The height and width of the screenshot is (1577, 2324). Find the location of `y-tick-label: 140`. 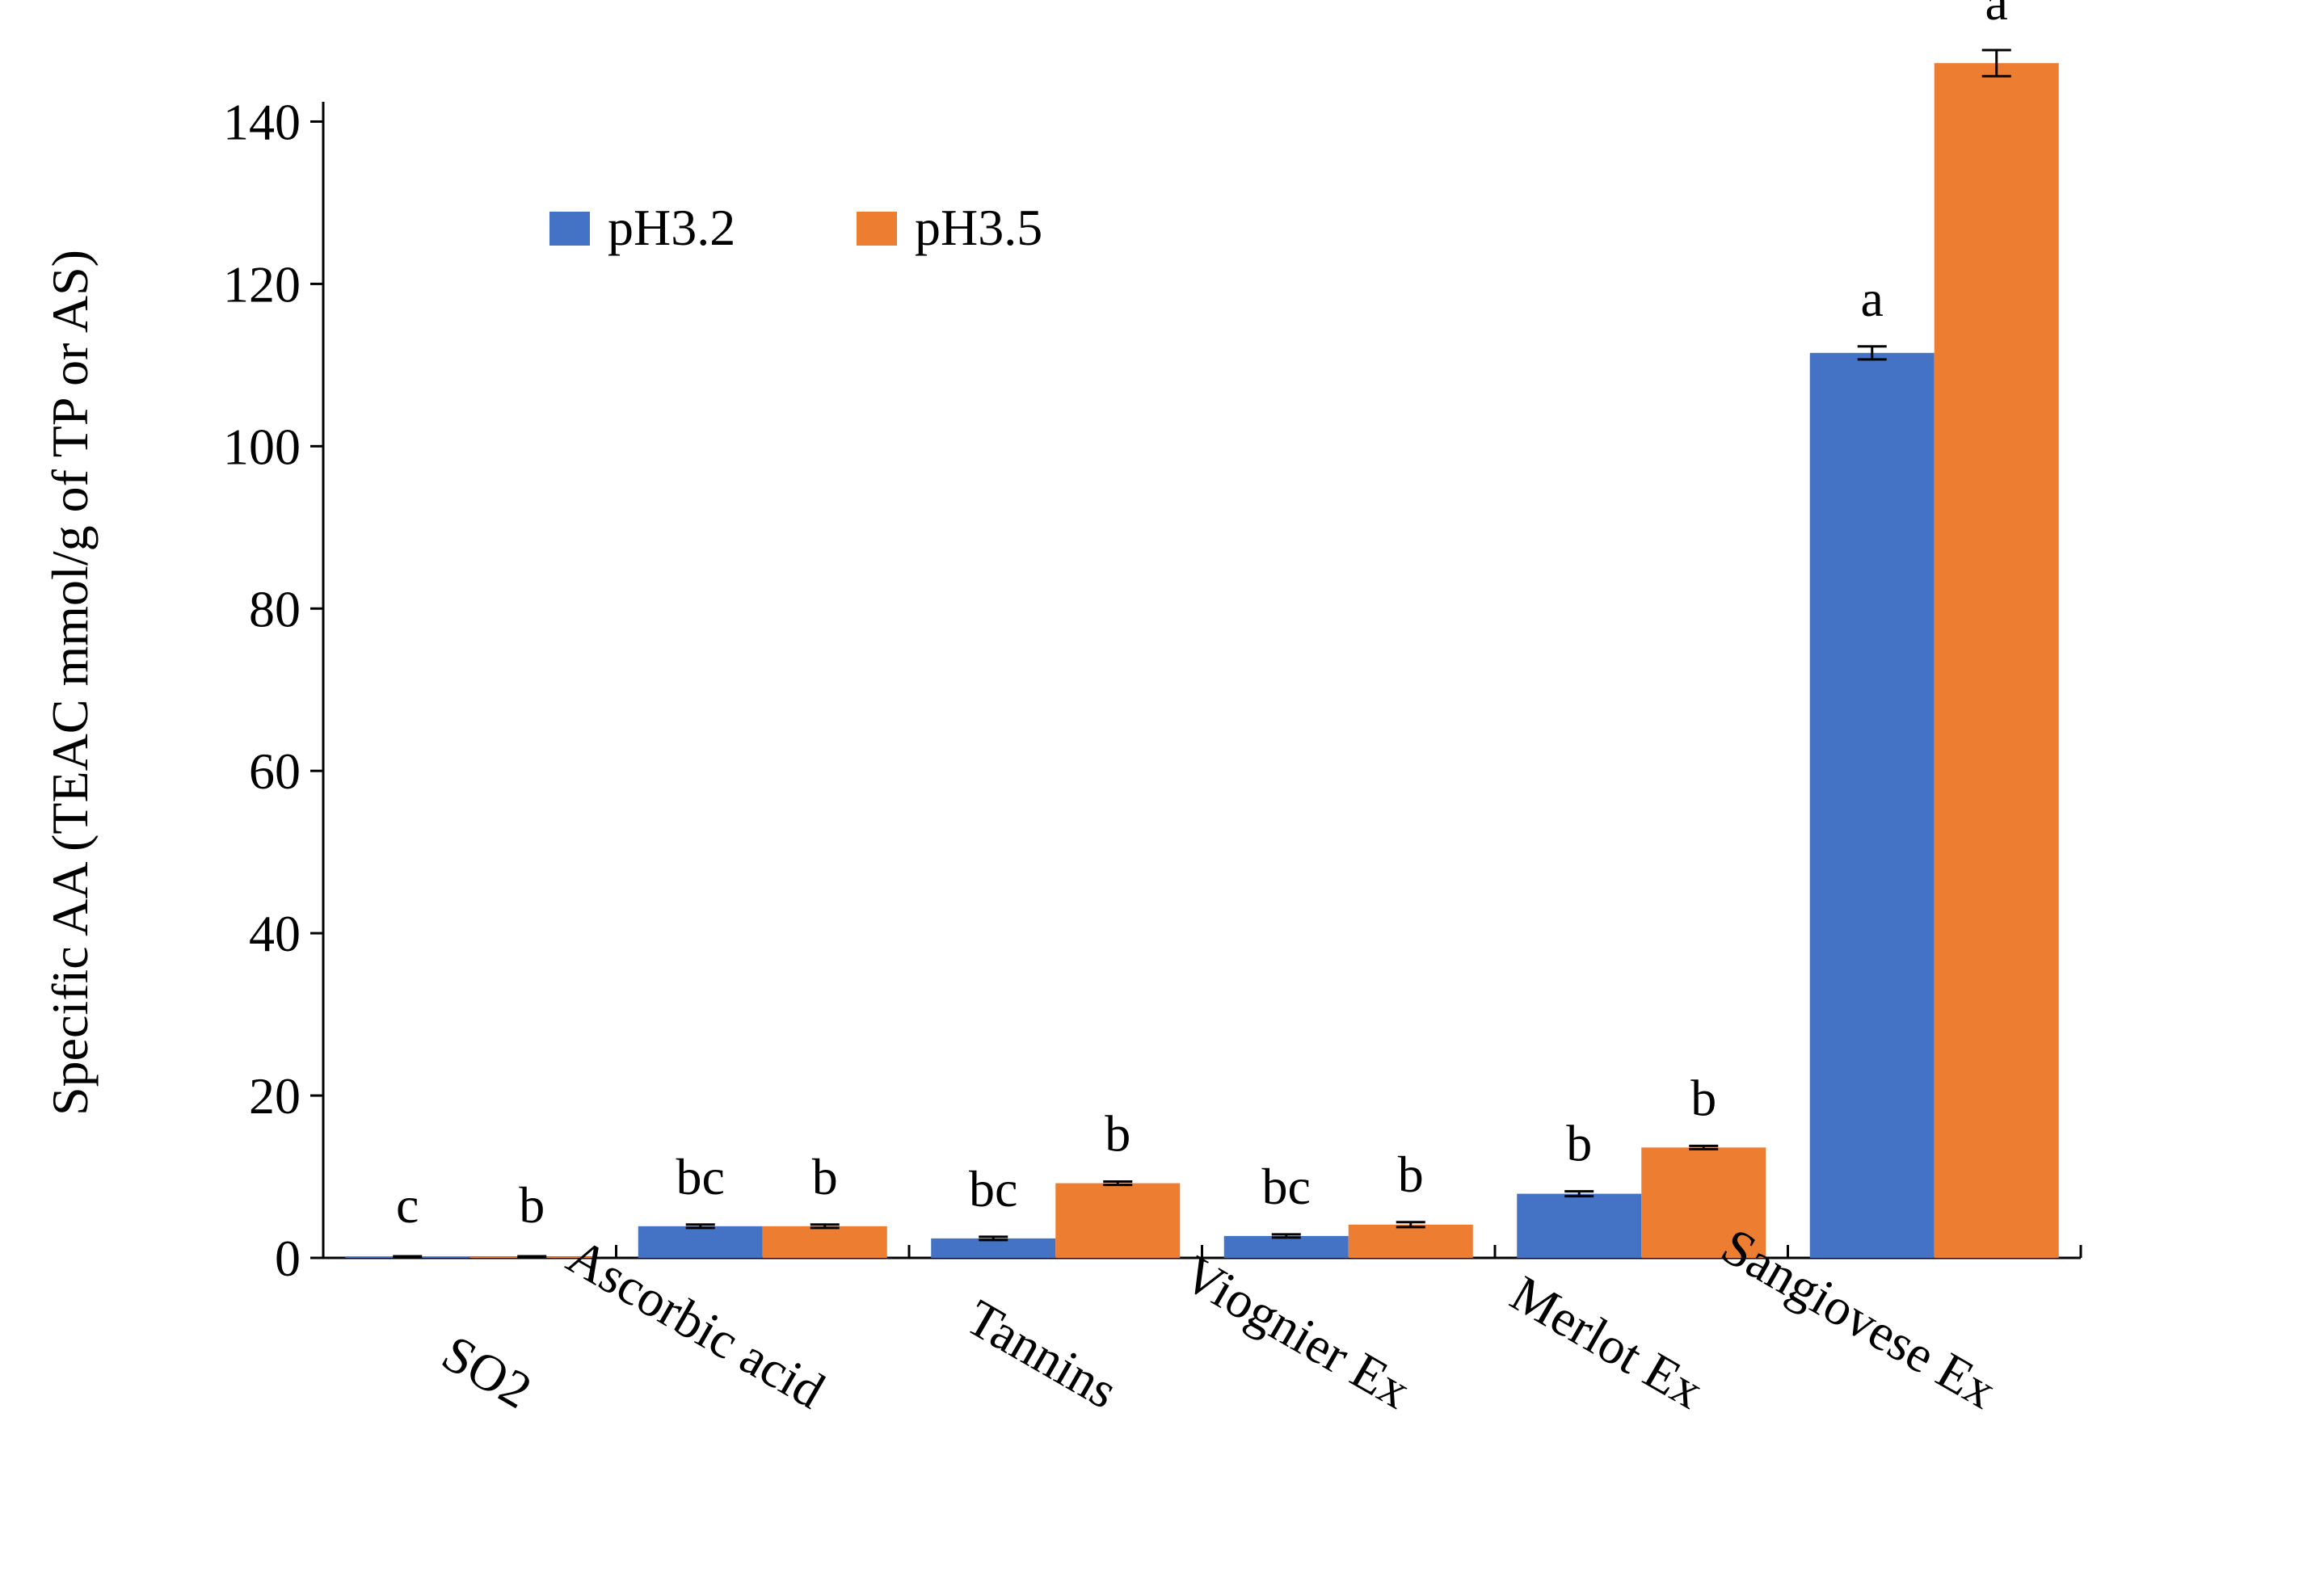

y-tick-label: 140 is located at coordinates (262, 121).